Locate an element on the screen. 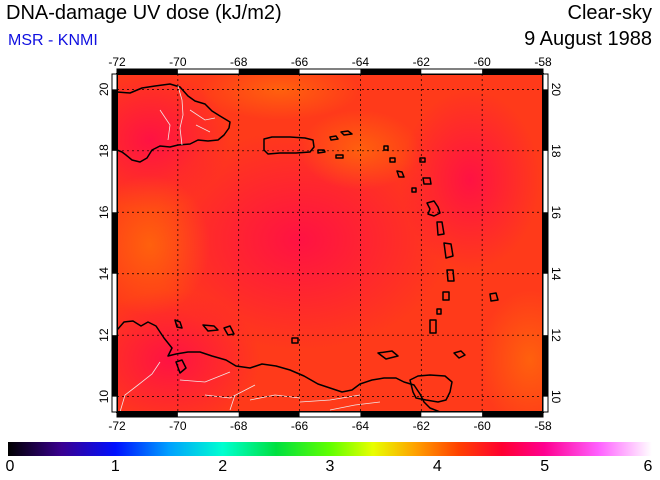 This screenshot has width=660, height=480. montserrat is located at coordinates (414, 190).